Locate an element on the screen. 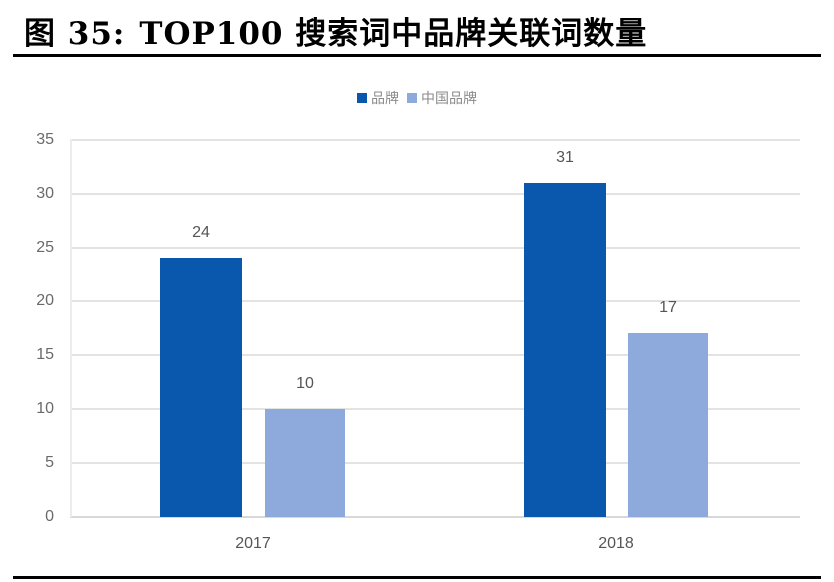 Image resolution: width=834 pixels, height=582 pixels. legend-label-china-brand: 中国品牌 is located at coordinates (449, 98).